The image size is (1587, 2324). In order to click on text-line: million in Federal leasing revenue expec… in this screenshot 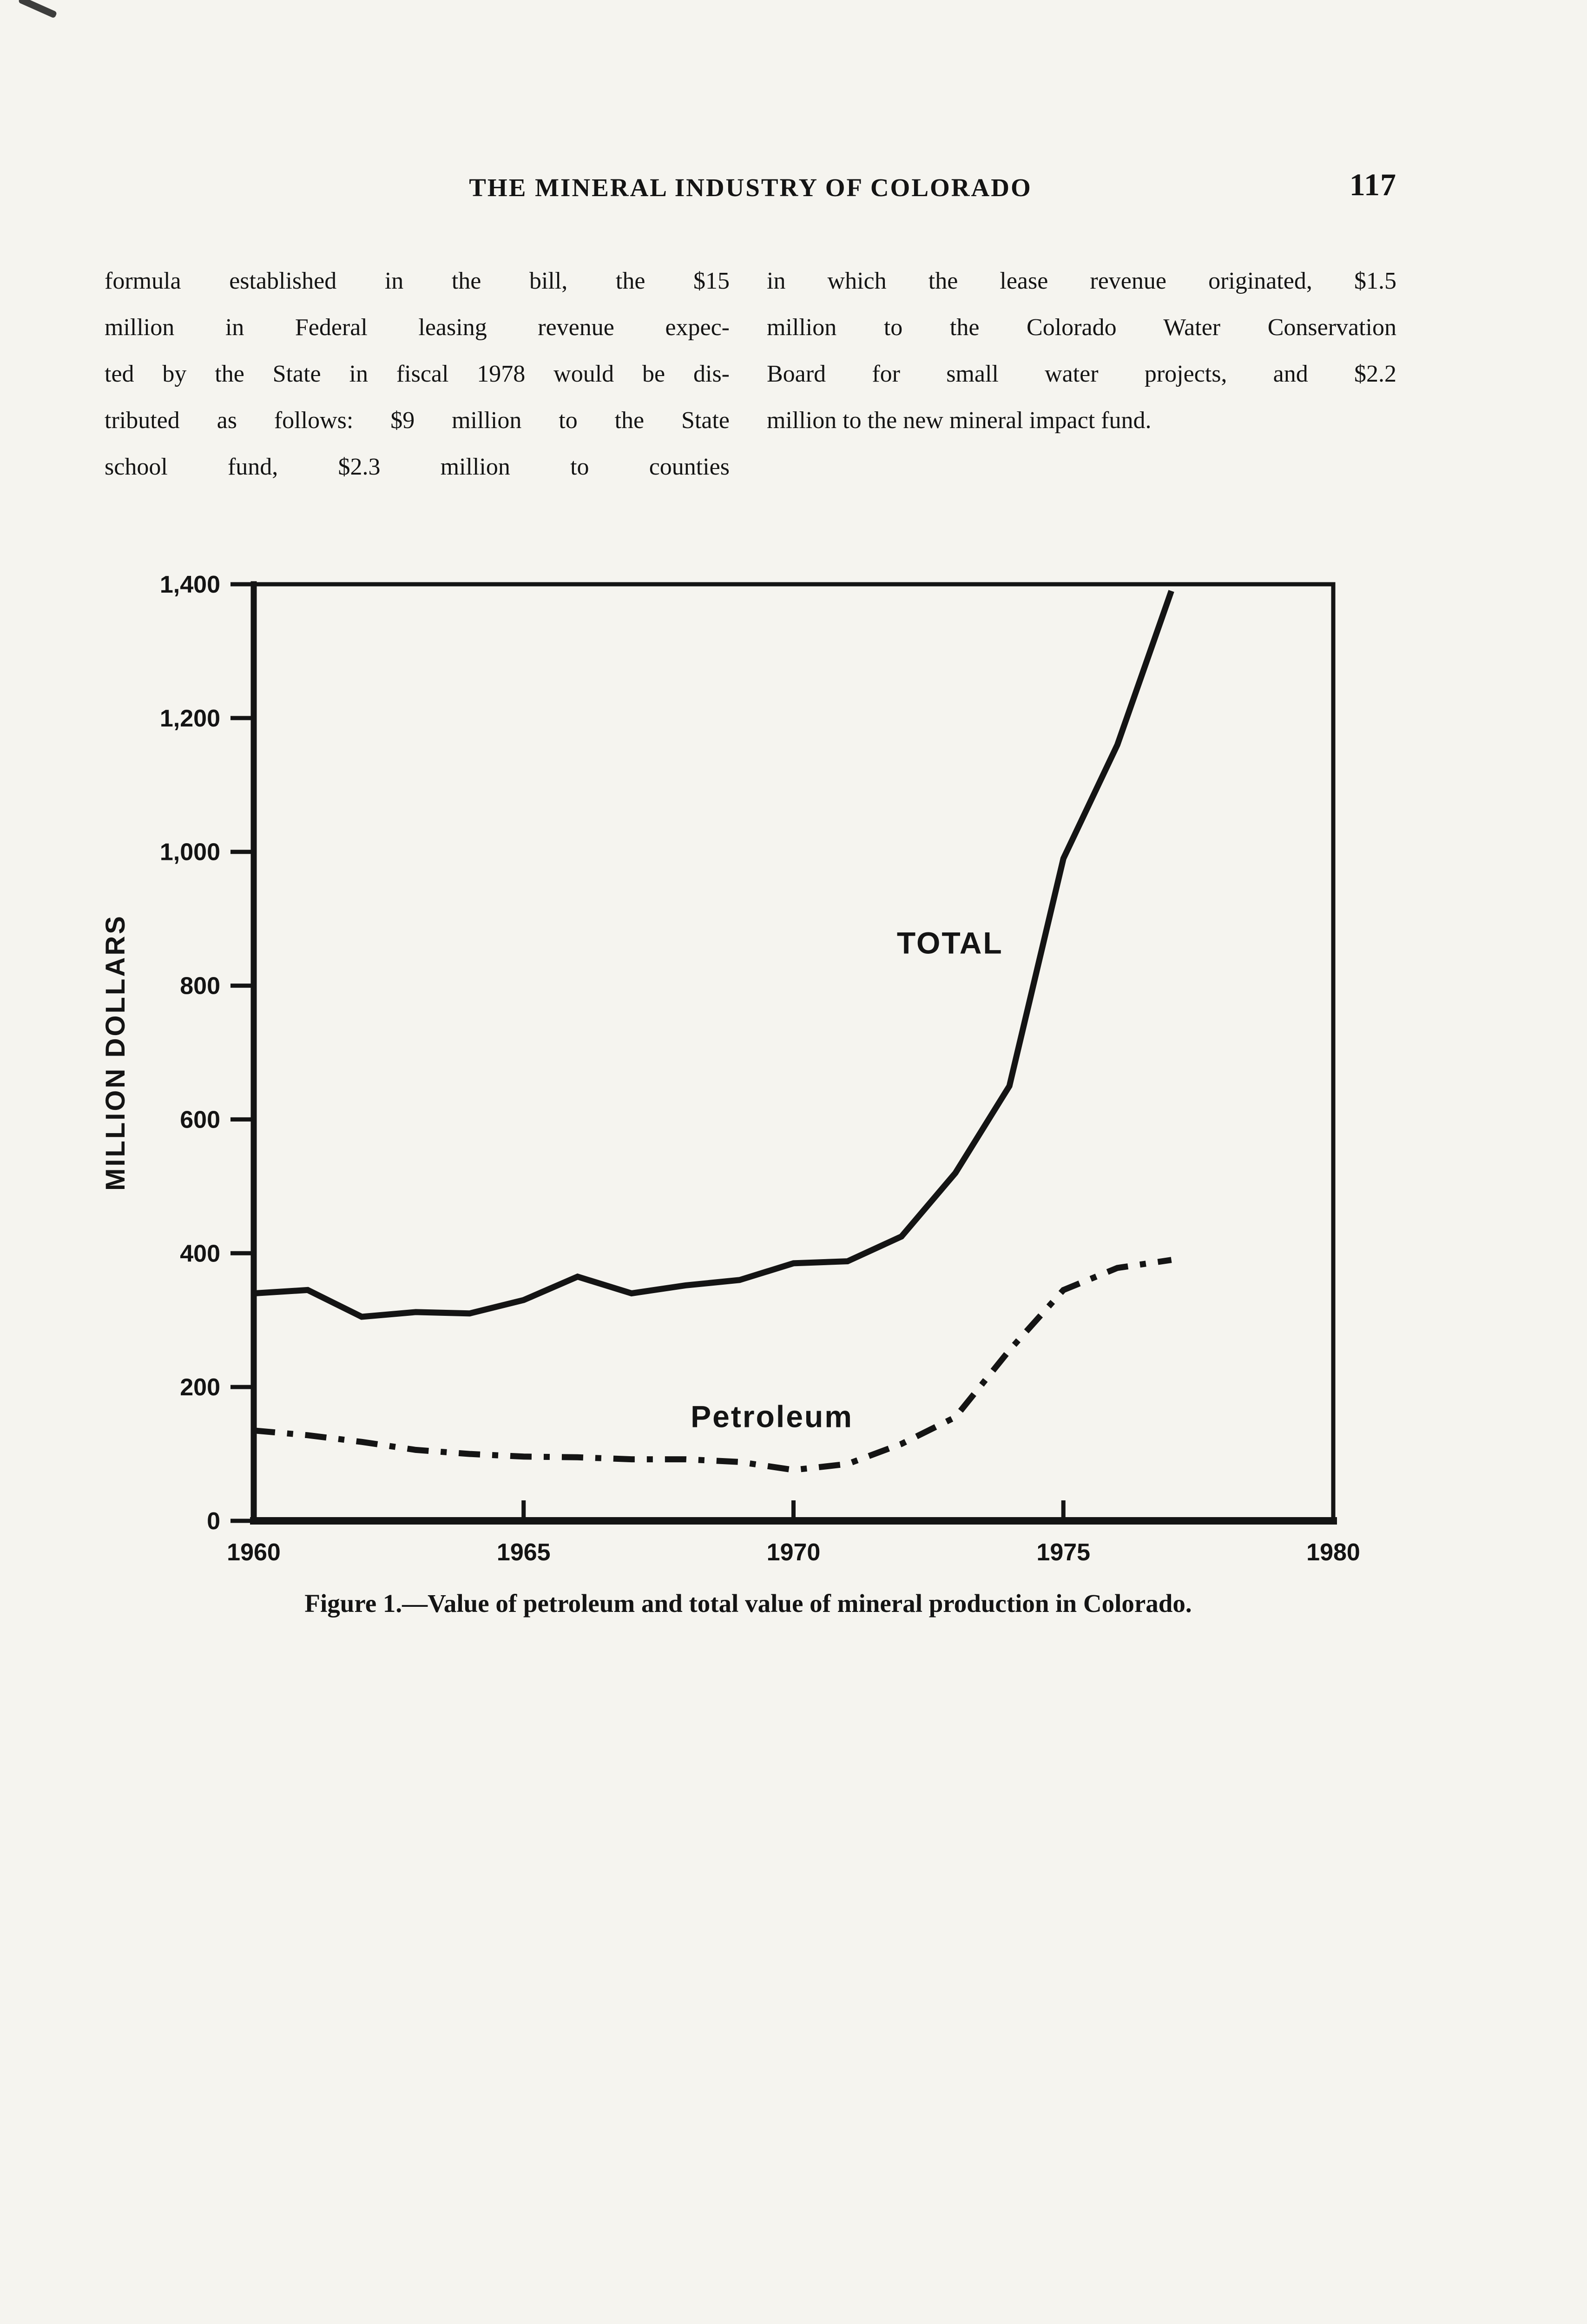, I will do `click(418, 327)`.